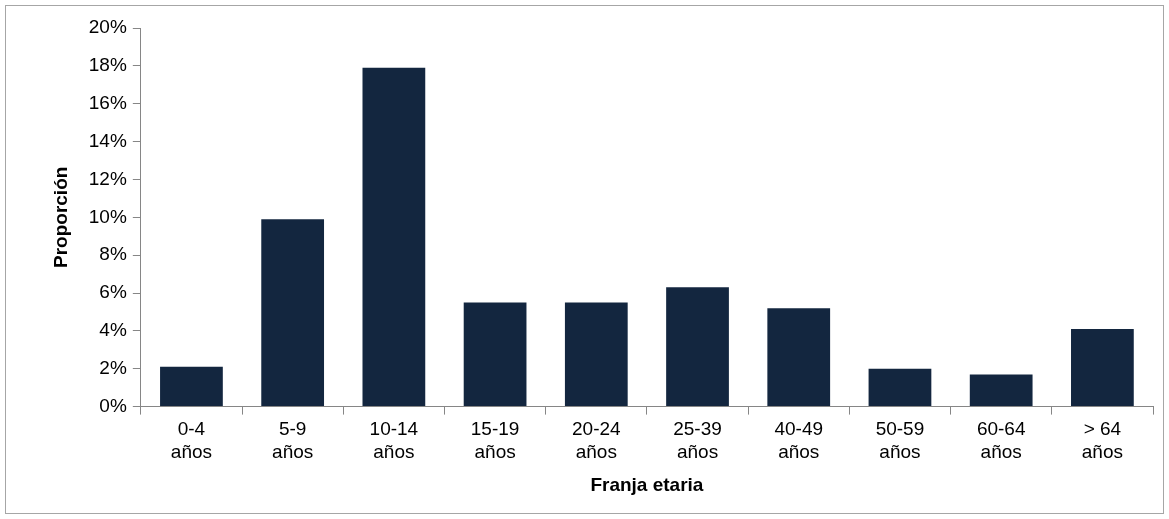  What do you see at coordinates (113, 405) in the screenshot?
I see `y-tick-label: 0%` at bounding box center [113, 405].